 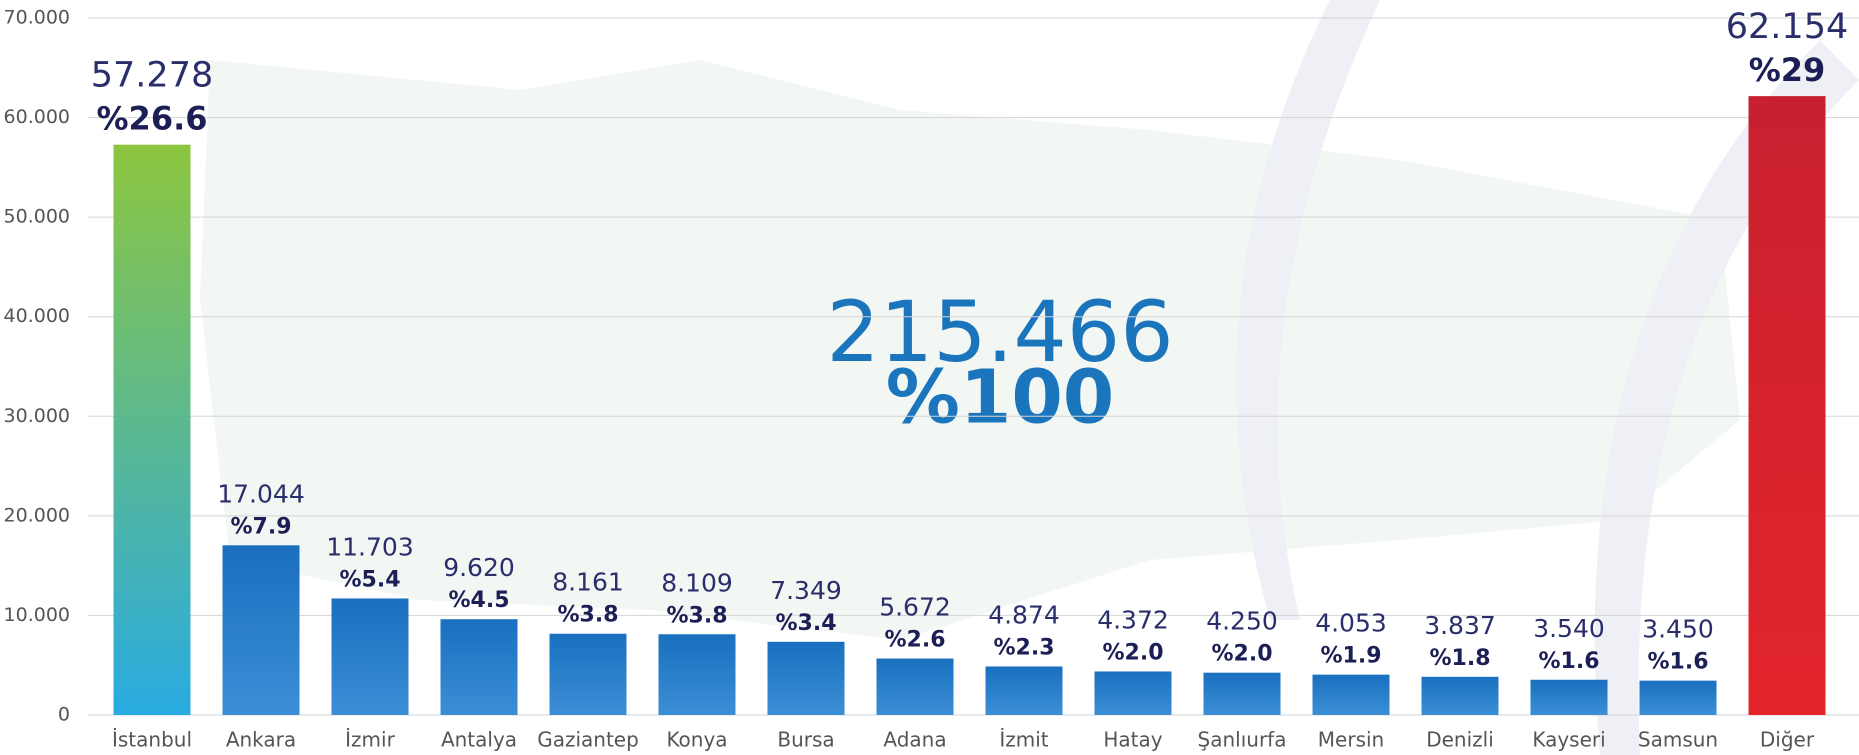 I want to click on y-tick-label: 20.000, so click(x=37, y=515).